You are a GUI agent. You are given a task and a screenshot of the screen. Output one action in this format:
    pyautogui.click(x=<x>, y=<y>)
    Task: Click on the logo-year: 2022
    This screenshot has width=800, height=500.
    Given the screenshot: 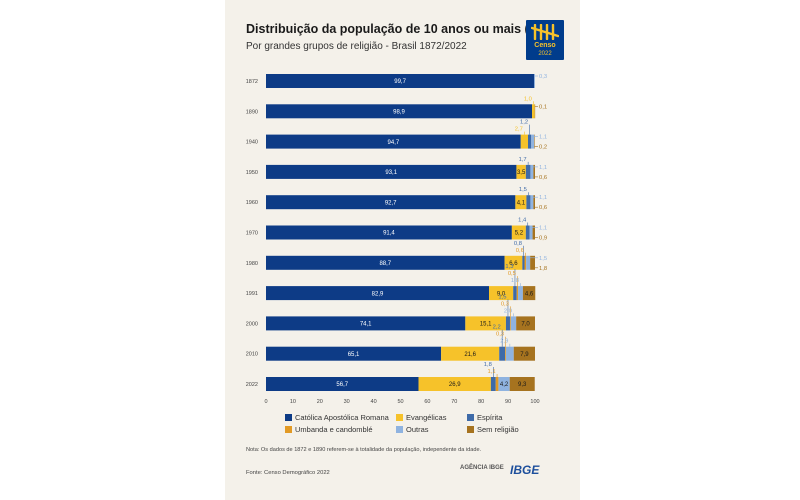 What is the action you would take?
    pyautogui.click(x=545, y=54)
    